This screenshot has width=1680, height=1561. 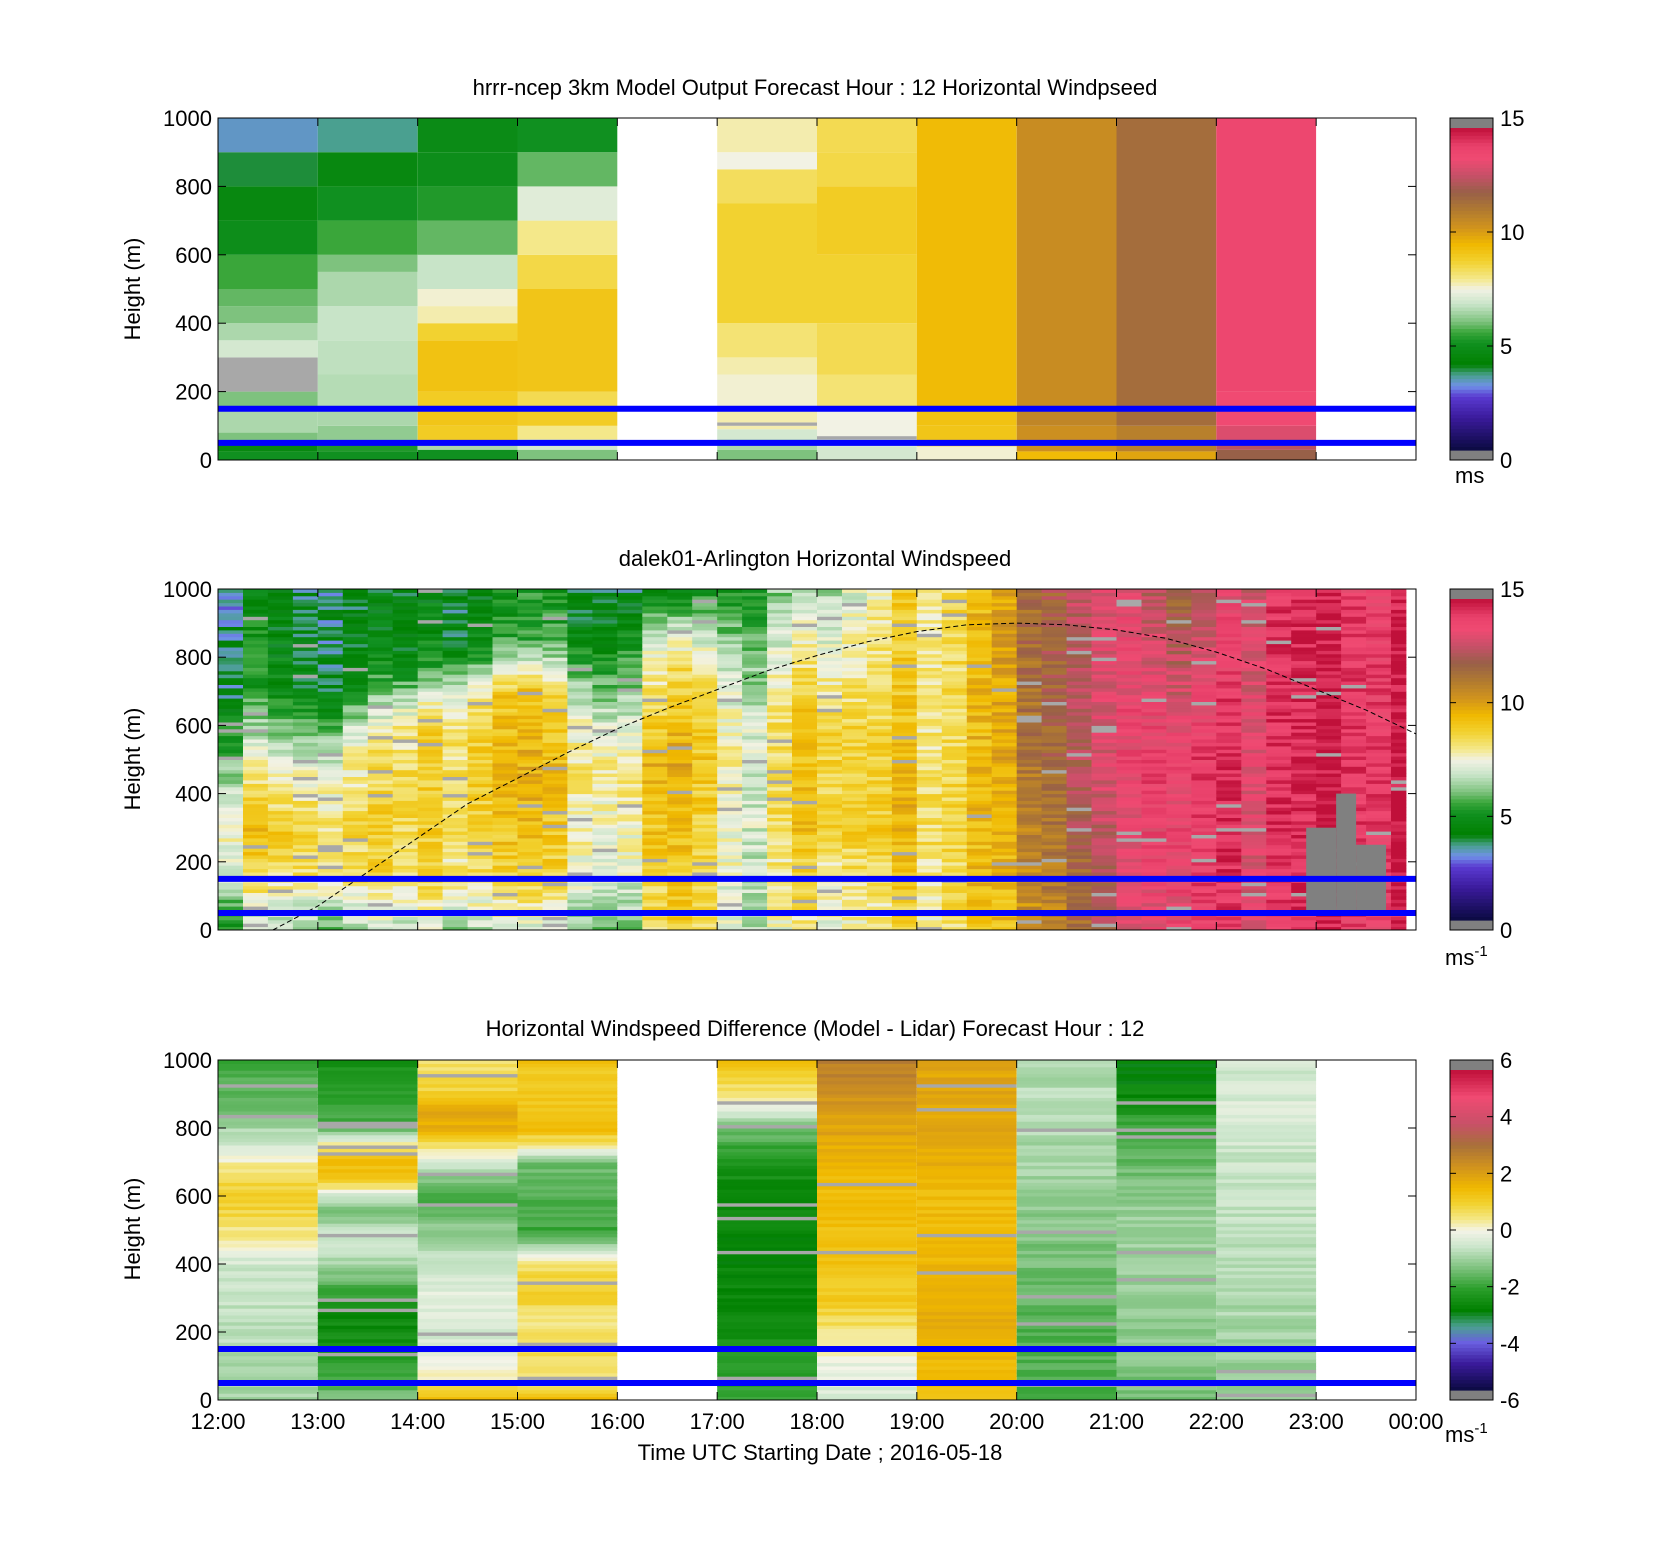 I want to click on panel-1-ytick-label: 400, so click(x=193, y=323).